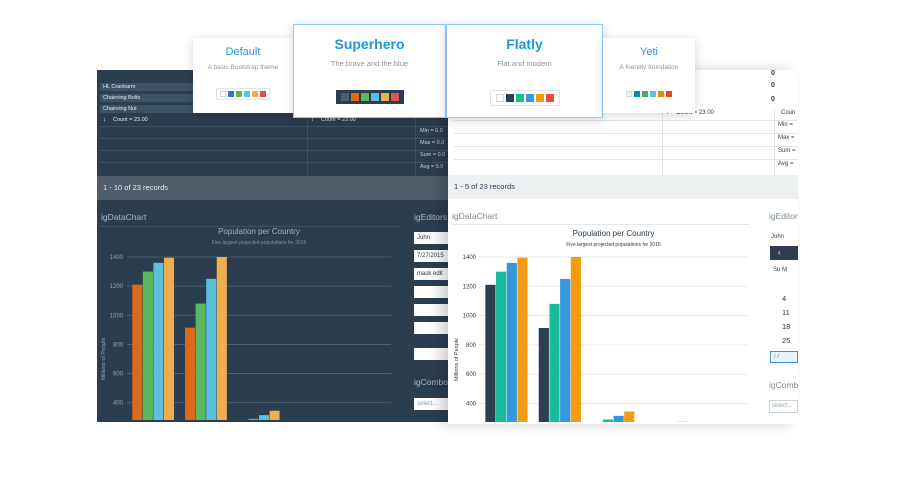  I want to click on theme-card-superhero: Superhero The brave and the blue, so click(369, 71).